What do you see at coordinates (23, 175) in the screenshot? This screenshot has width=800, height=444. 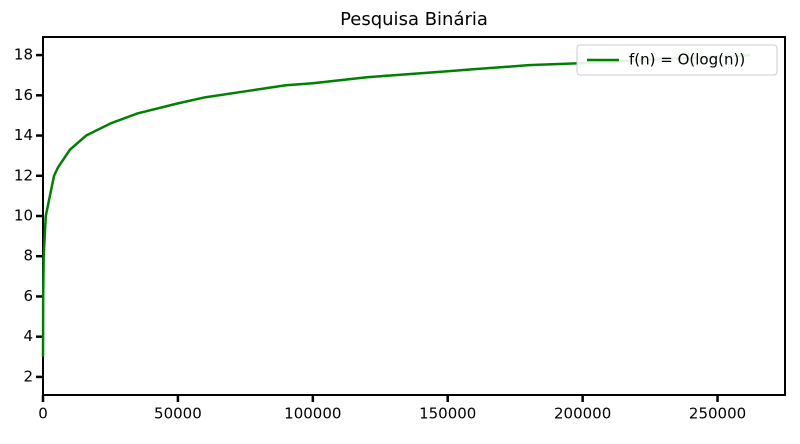 I see `y-tick-label: 12` at bounding box center [23, 175].